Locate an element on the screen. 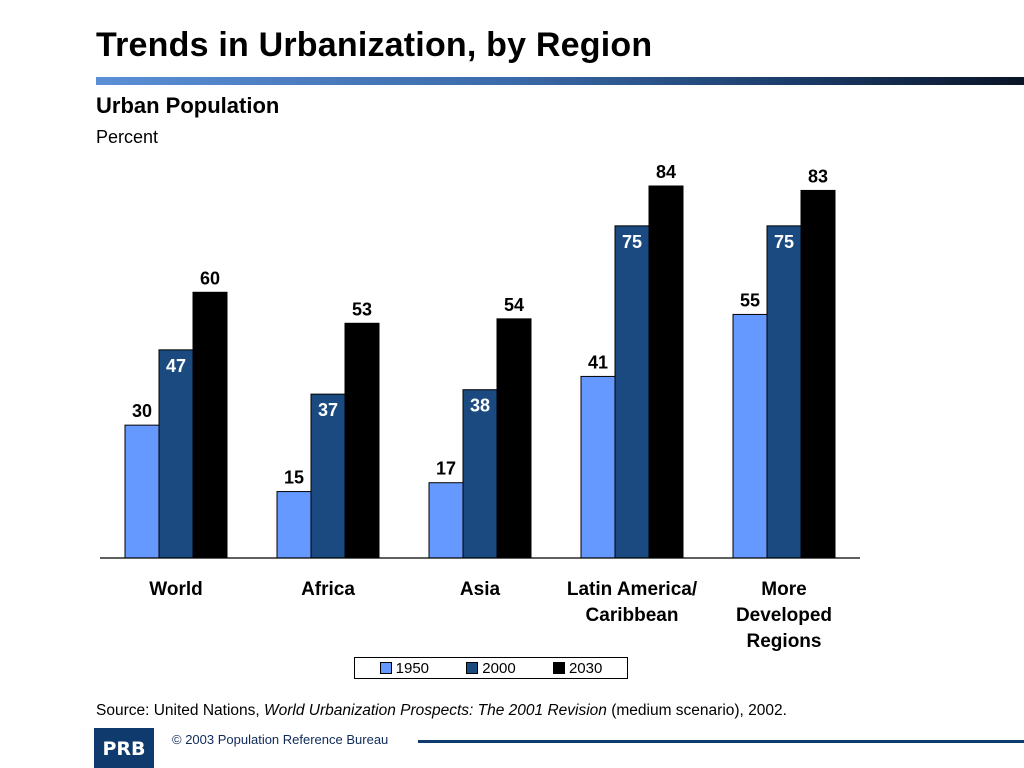 The height and width of the screenshot is (768, 1024). legend-label-2000: 2000 is located at coordinates (499, 668).